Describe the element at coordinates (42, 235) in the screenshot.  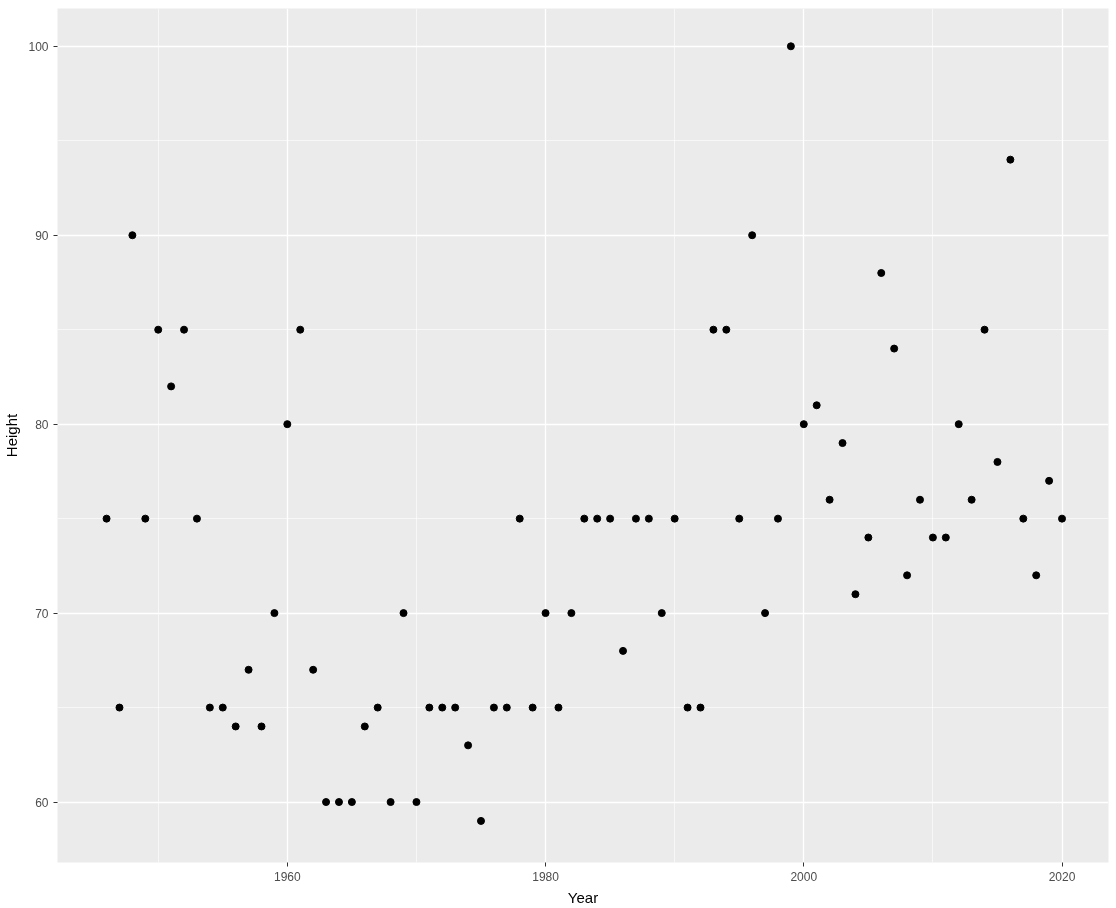
I see `y-tick-label: 90` at that location.